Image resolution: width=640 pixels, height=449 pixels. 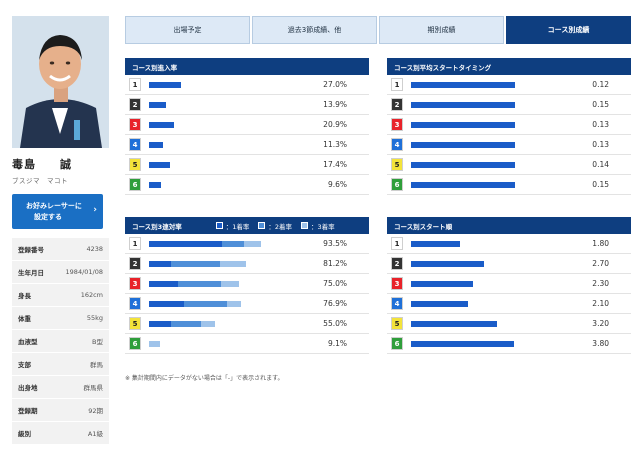 I want to click on panel-rows: 1 93.5% 2 81.2% 3 75.0% 4 76.9% 5 55.0% 6 9.1%, so click(x=247, y=294).